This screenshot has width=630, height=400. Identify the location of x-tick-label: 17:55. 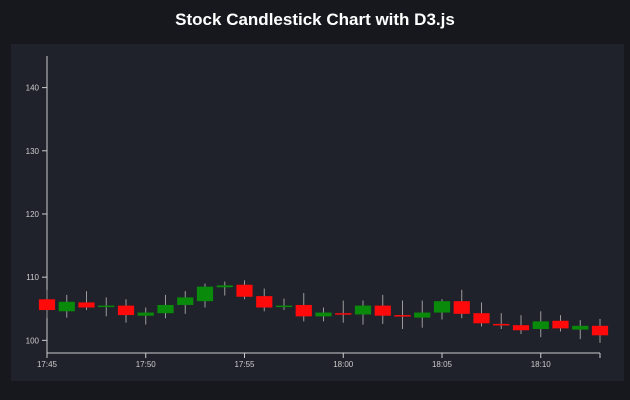
(244, 364).